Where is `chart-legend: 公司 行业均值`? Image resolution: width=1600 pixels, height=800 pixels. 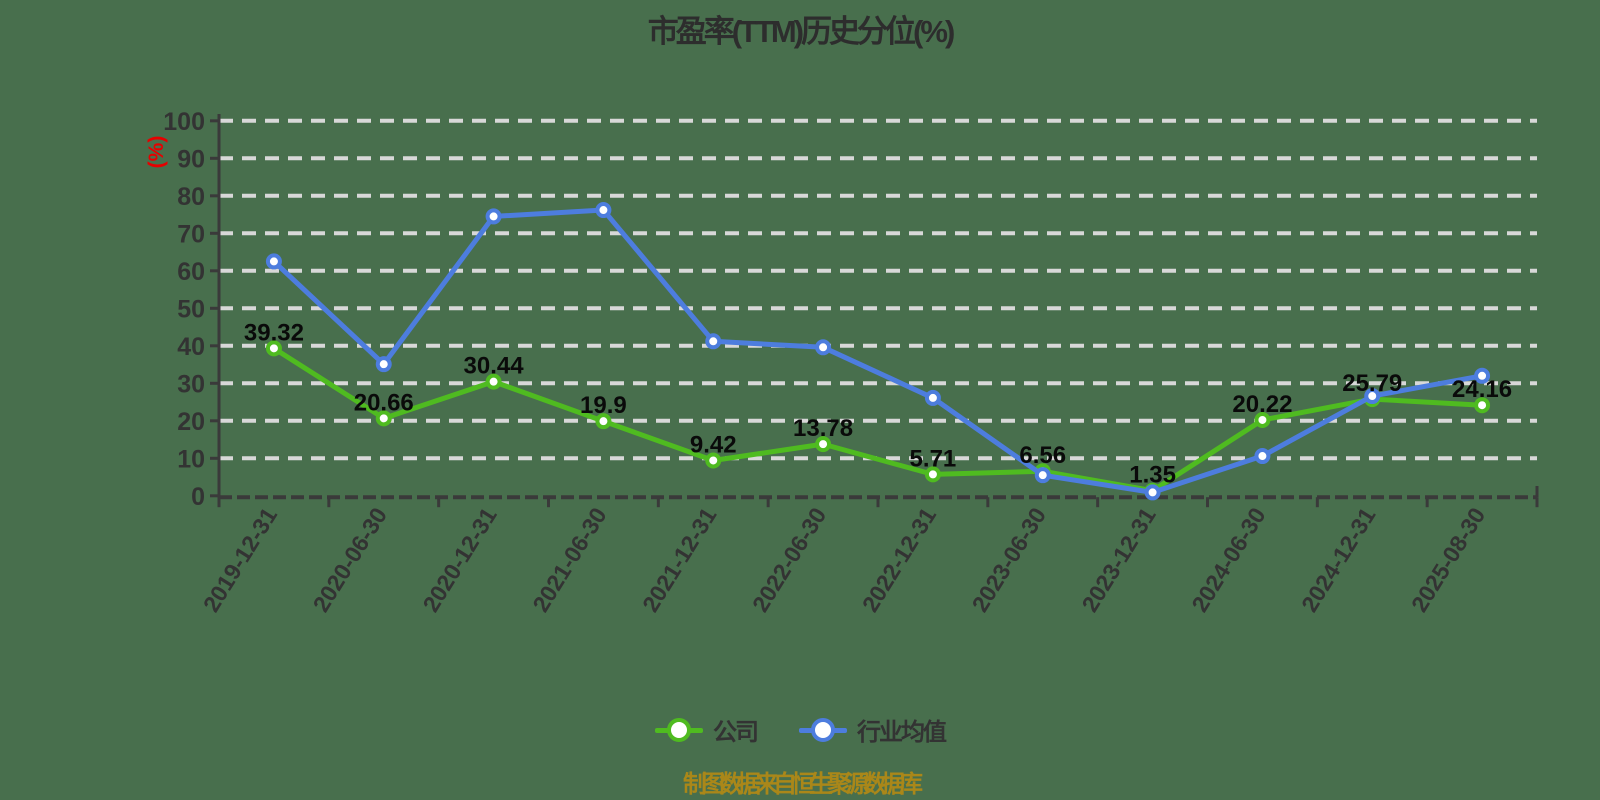
chart-legend: 公司 行业均值 is located at coordinates (800, 729).